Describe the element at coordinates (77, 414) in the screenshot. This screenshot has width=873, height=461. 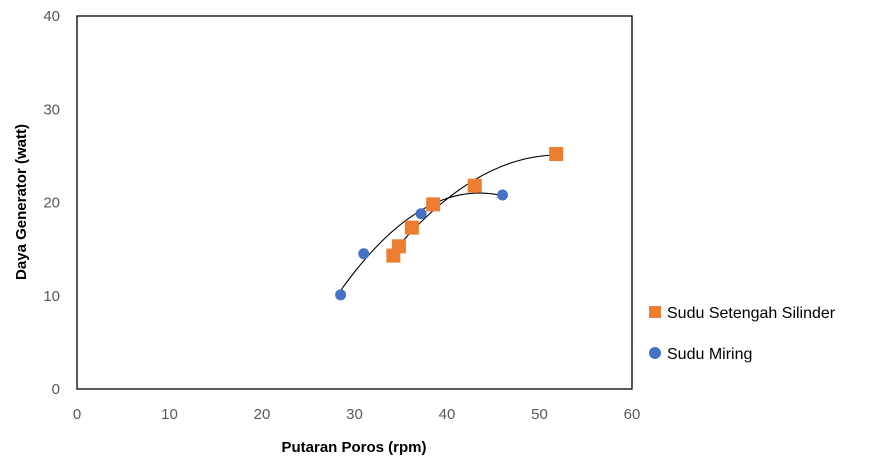
I see `x-tick-label: 0` at that location.